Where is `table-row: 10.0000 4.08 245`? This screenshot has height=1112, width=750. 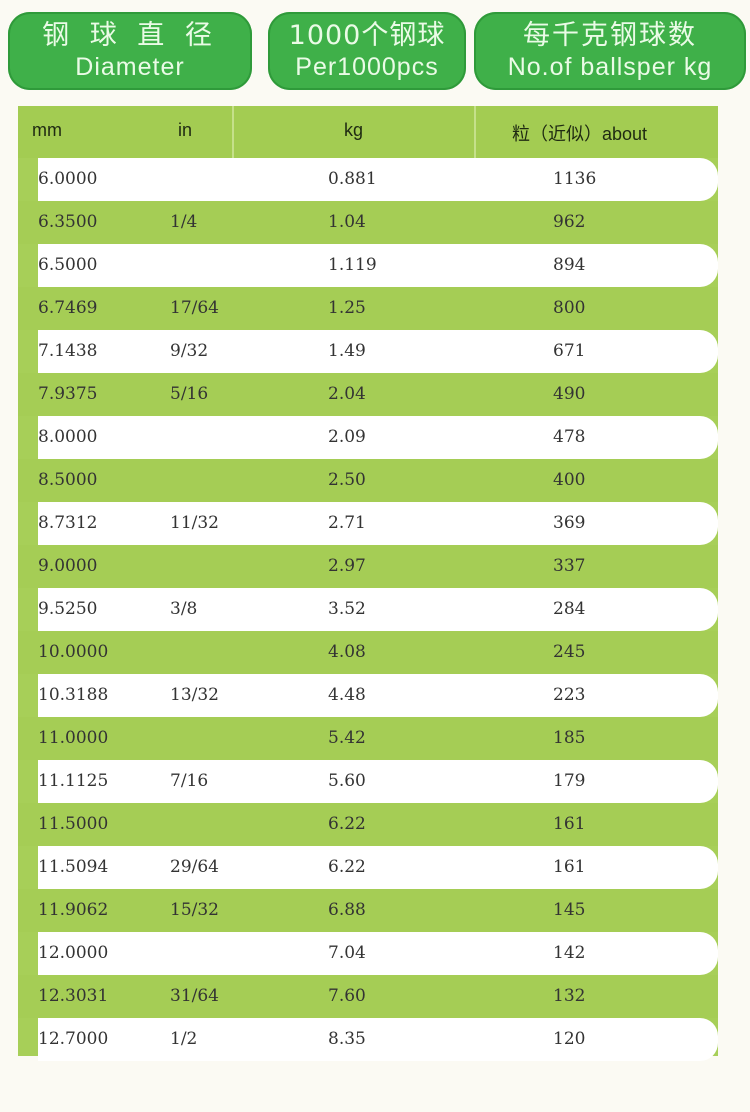
table-row: 10.0000 4.08 245 is located at coordinates (368, 652).